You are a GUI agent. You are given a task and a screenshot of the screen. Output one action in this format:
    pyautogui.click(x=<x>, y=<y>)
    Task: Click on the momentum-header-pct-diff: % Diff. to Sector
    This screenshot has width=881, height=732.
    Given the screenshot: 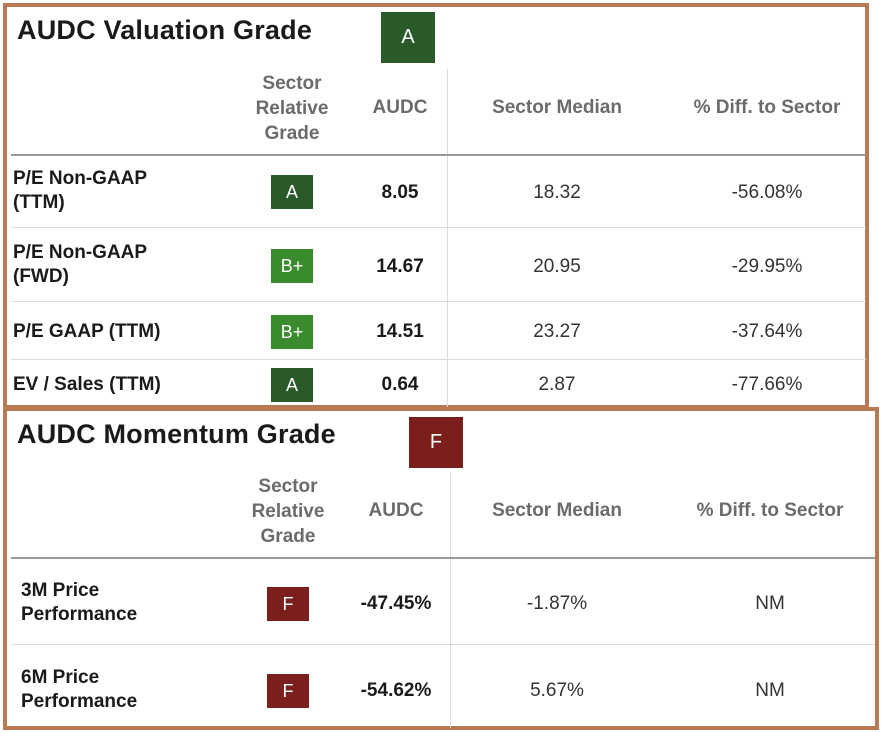 What is the action you would take?
    pyautogui.click(x=770, y=510)
    